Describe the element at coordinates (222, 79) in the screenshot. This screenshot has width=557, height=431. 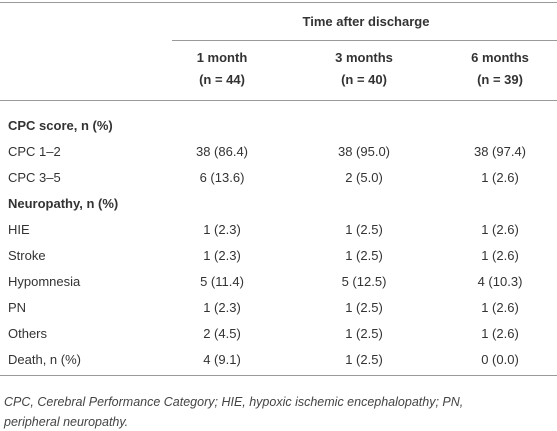
I see `column-n: (n = 44)` at that location.